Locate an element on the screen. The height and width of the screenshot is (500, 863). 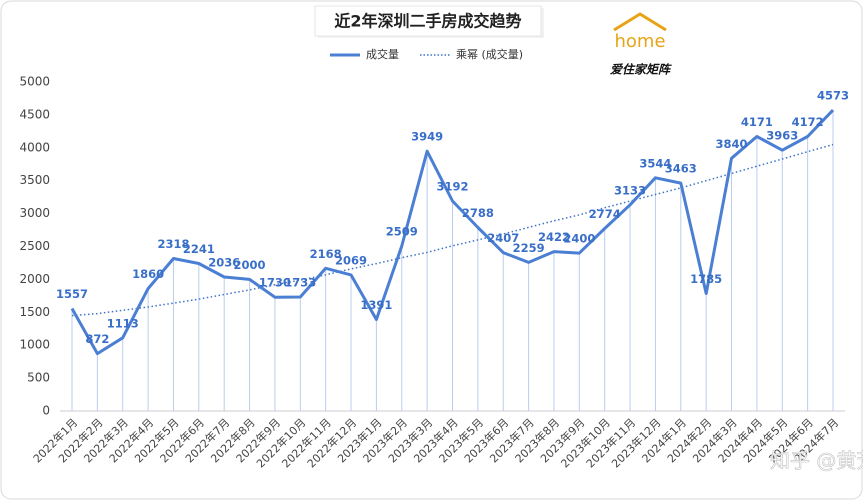
data-label: 3544 is located at coordinates (655, 163).